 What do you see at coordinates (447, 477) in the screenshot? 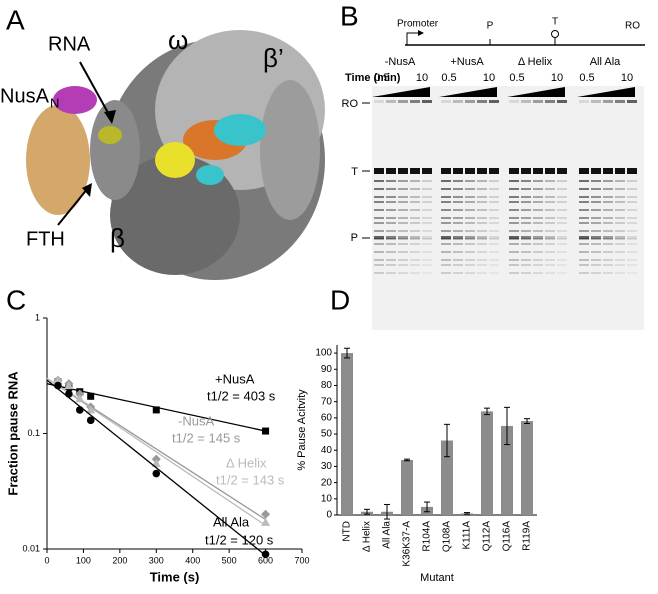
I see `bar` at bounding box center [447, 477].